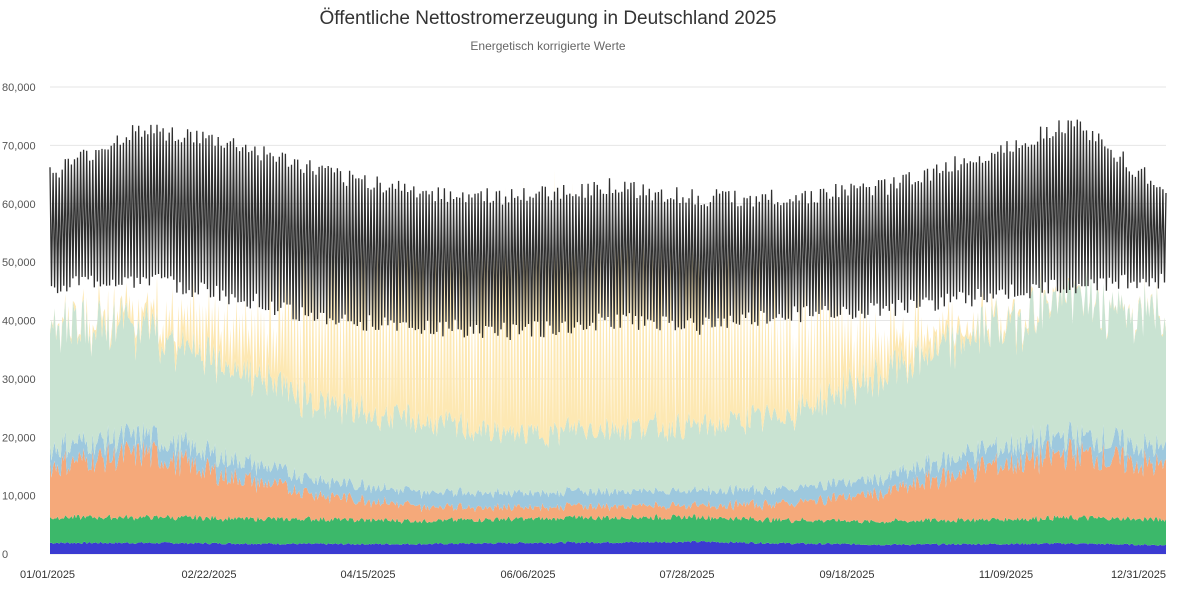 The width and height of the screenshot is (1199, 589). I want to click on y-tick-label: 60,000, so click(19, 205).